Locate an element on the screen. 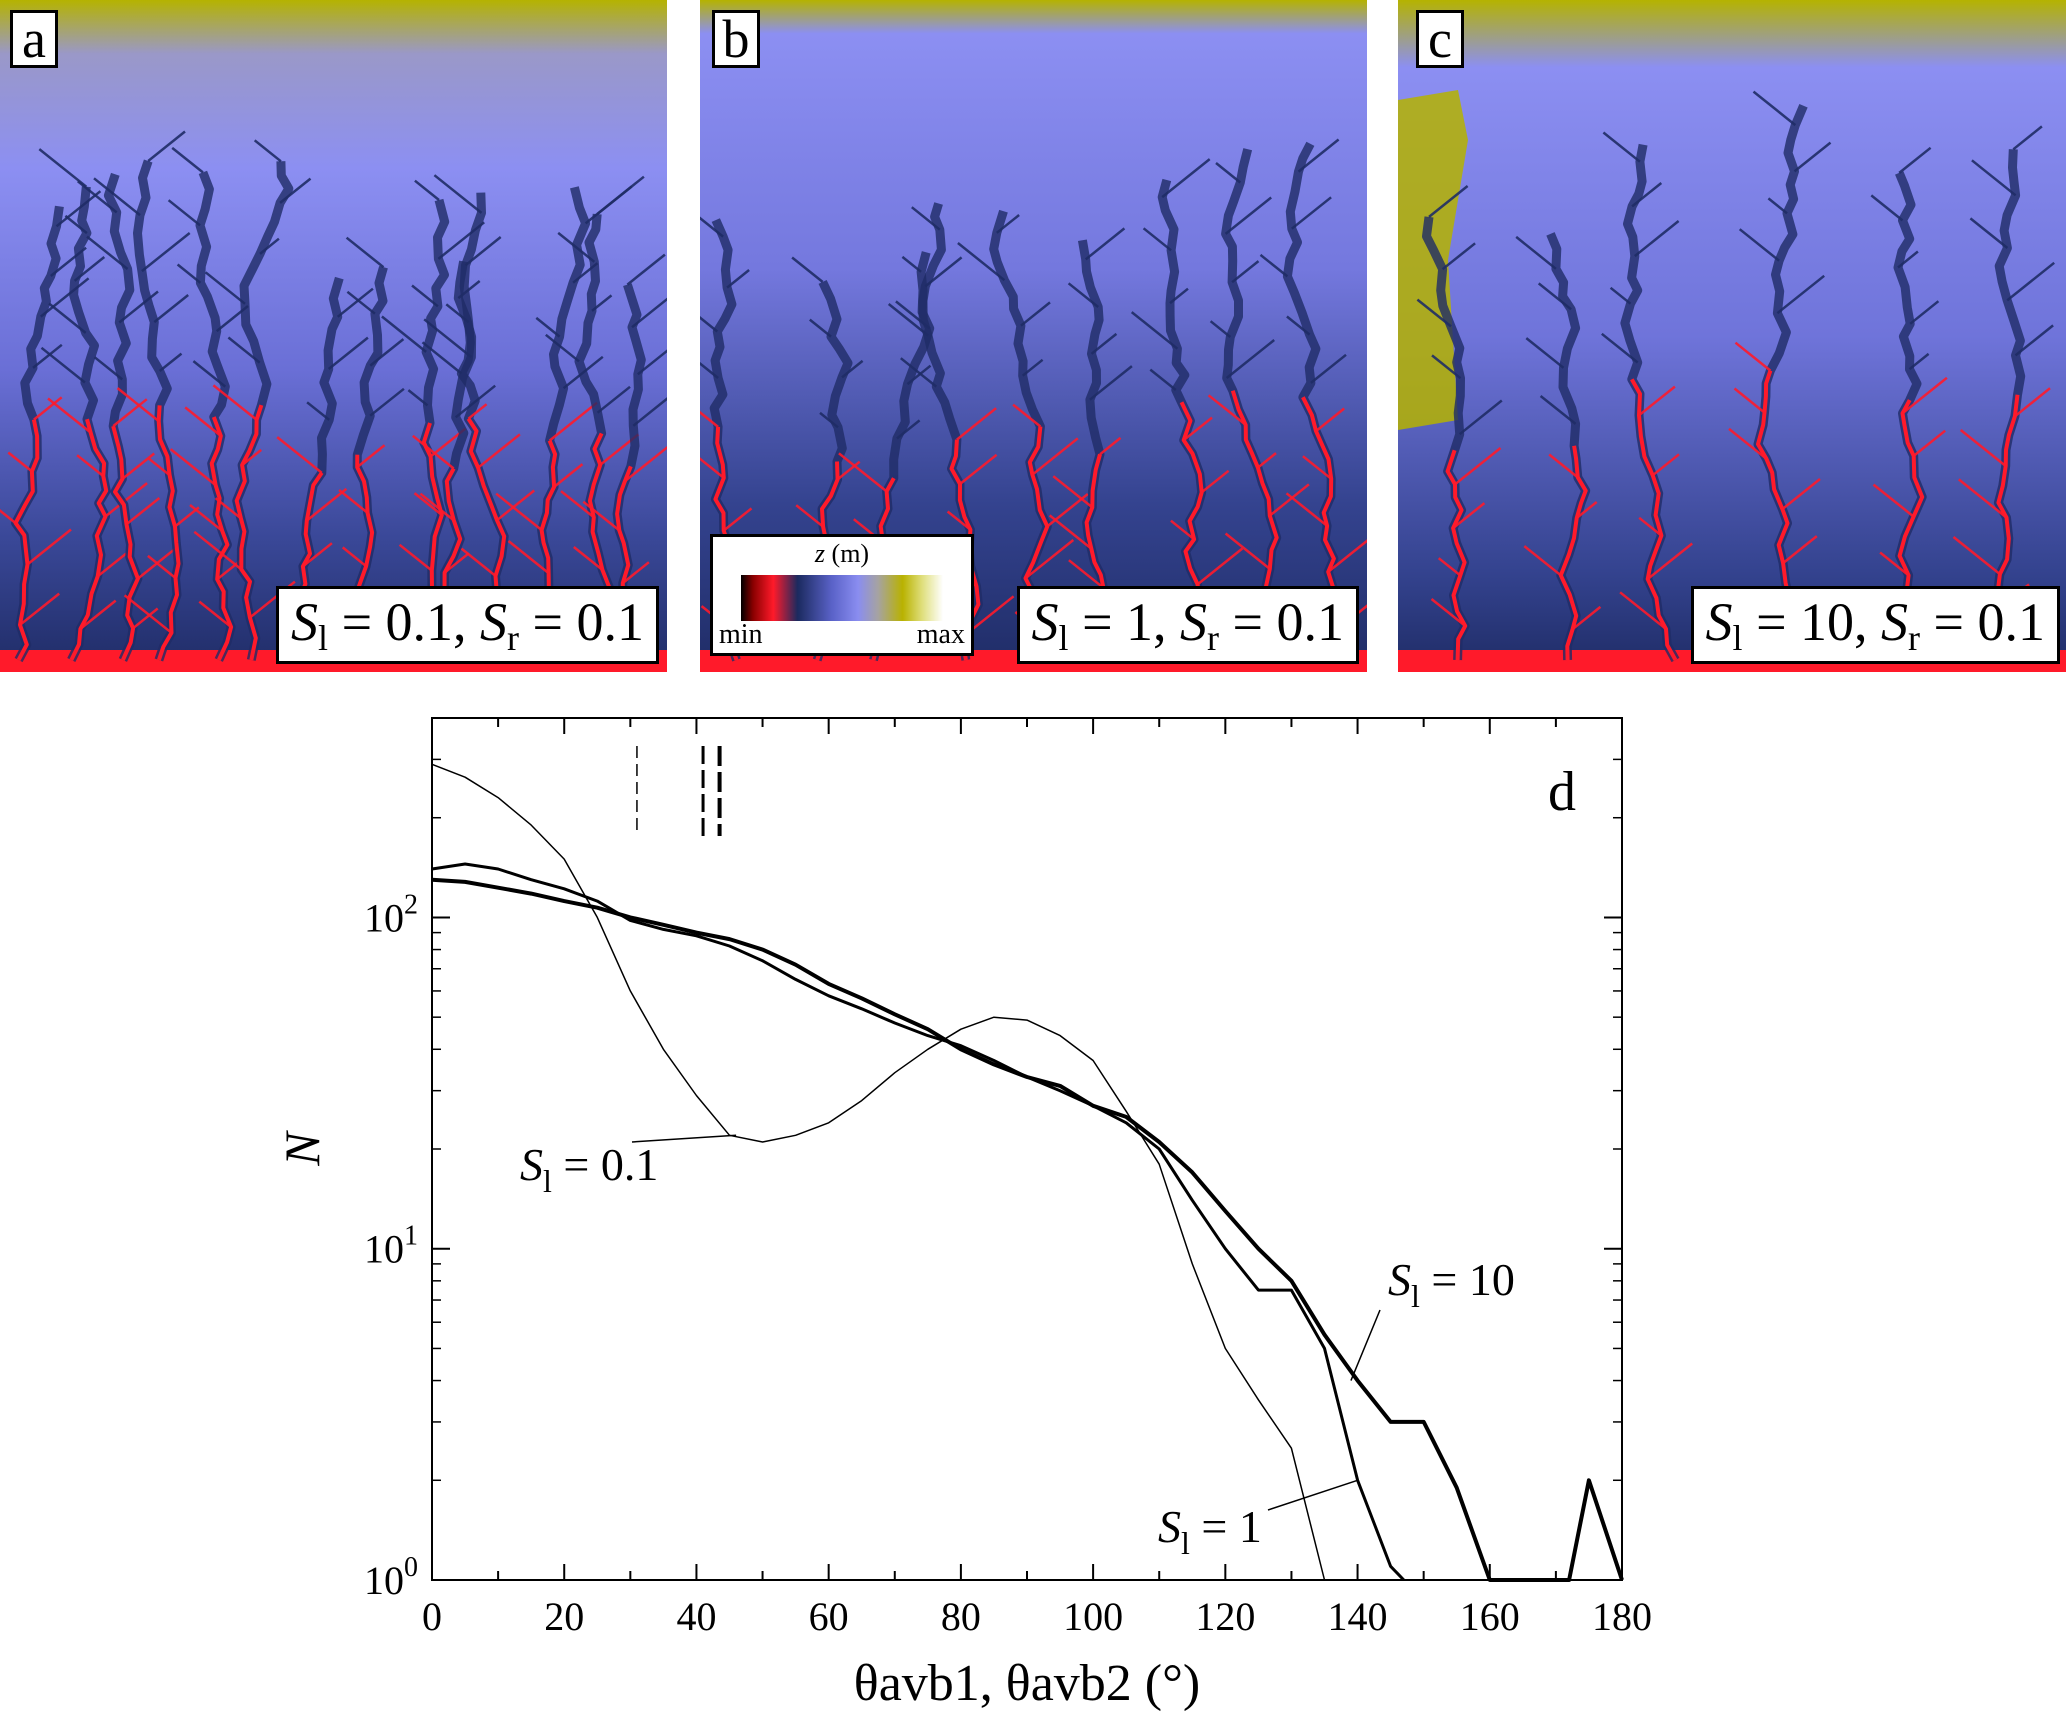 The image size is (2066, 1719). x-tick-label: 100 is located at coordinates (1093, 1616).